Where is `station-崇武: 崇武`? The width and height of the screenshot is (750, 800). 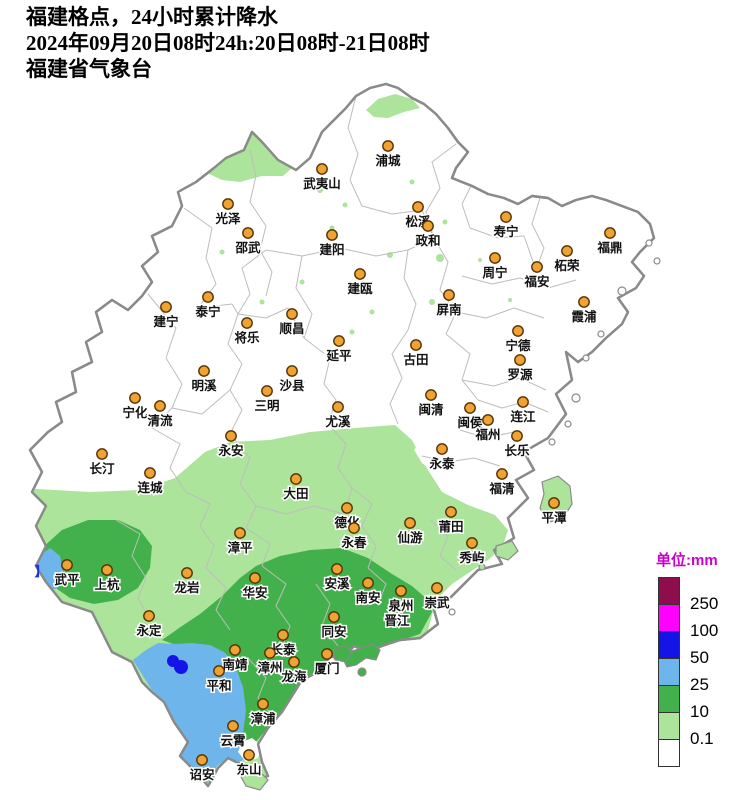
station-崇武: 崇武 is located at coordinates (437, 597).